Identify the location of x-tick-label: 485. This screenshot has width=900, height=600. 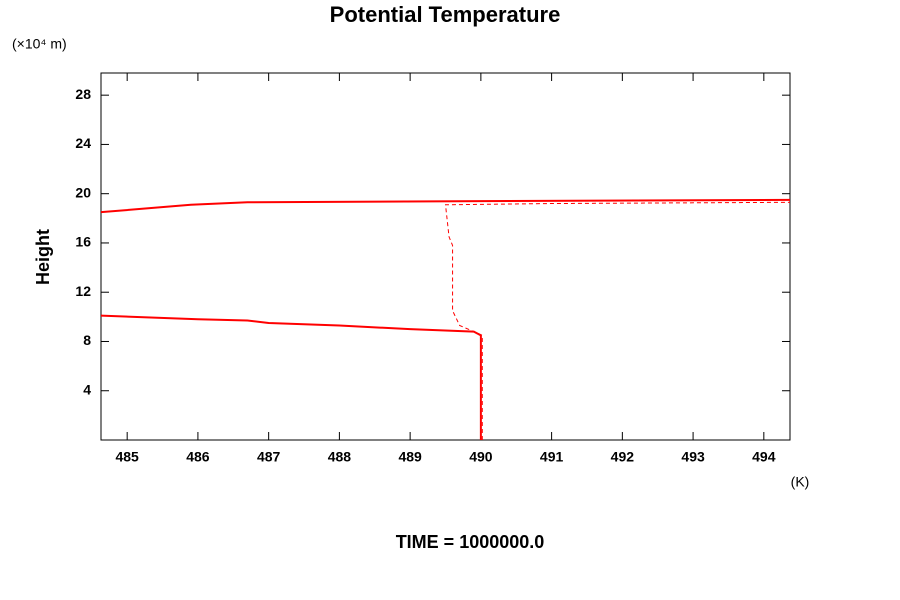
(127, 457).